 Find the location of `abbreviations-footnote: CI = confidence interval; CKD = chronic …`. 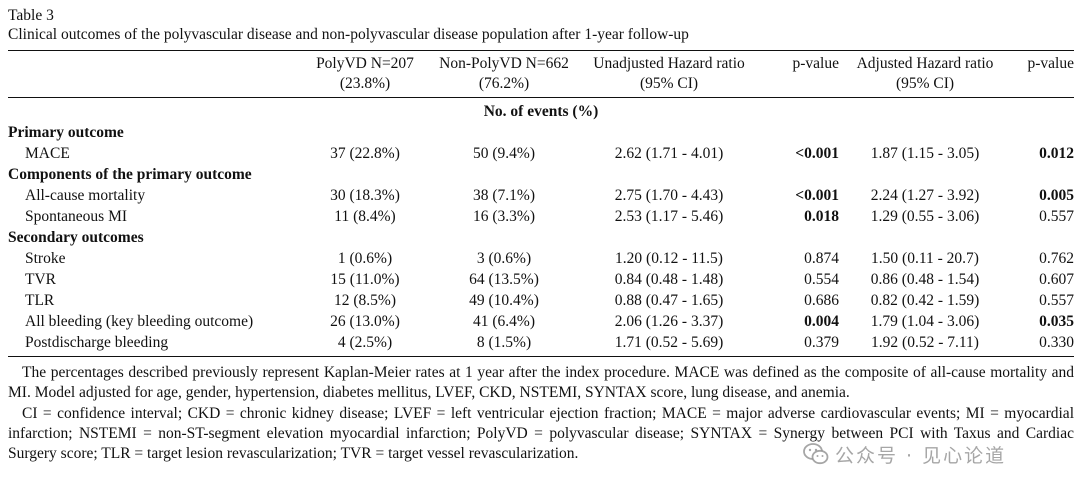

abbreviations-footnote: CI = confidence interval; CKD = chronic … is located at coordinates (541, 433).